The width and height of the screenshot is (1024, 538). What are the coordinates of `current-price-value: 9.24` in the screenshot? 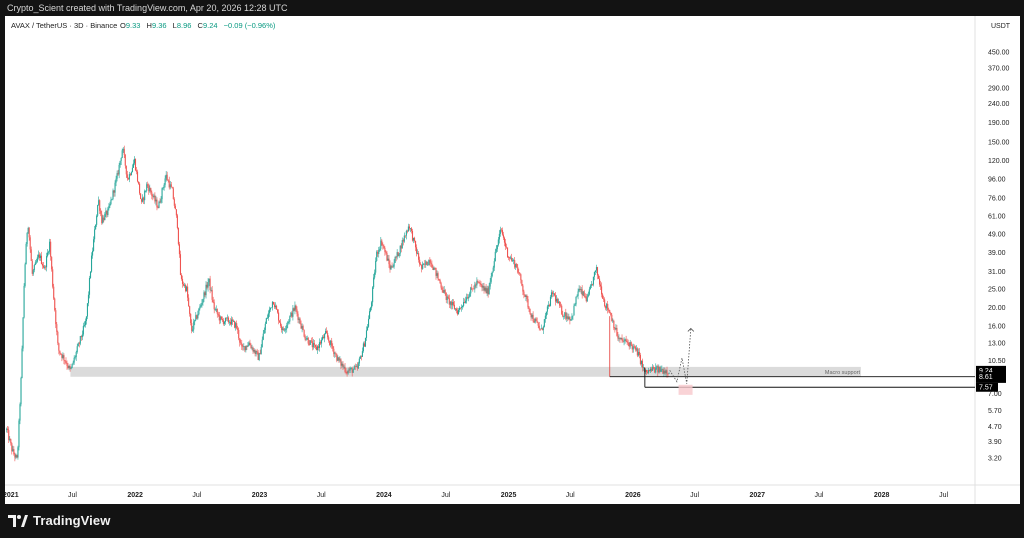 It's located at (986, 371).